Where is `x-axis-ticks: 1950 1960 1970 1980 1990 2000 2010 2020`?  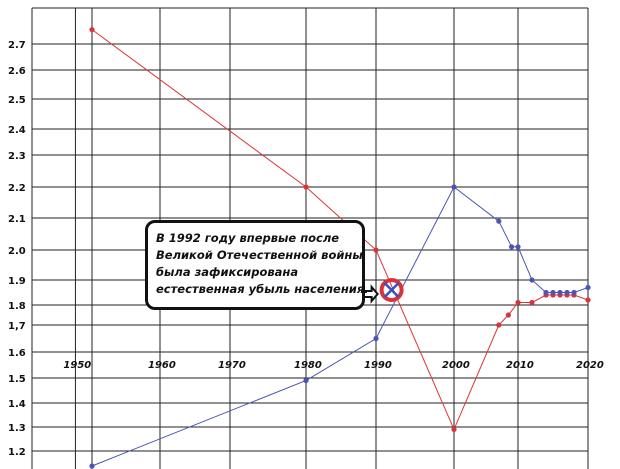 x-axis-ticks: 1950 1960 1970 1980 1990 2000 2010 2020 is located at coordinates (333, 365).